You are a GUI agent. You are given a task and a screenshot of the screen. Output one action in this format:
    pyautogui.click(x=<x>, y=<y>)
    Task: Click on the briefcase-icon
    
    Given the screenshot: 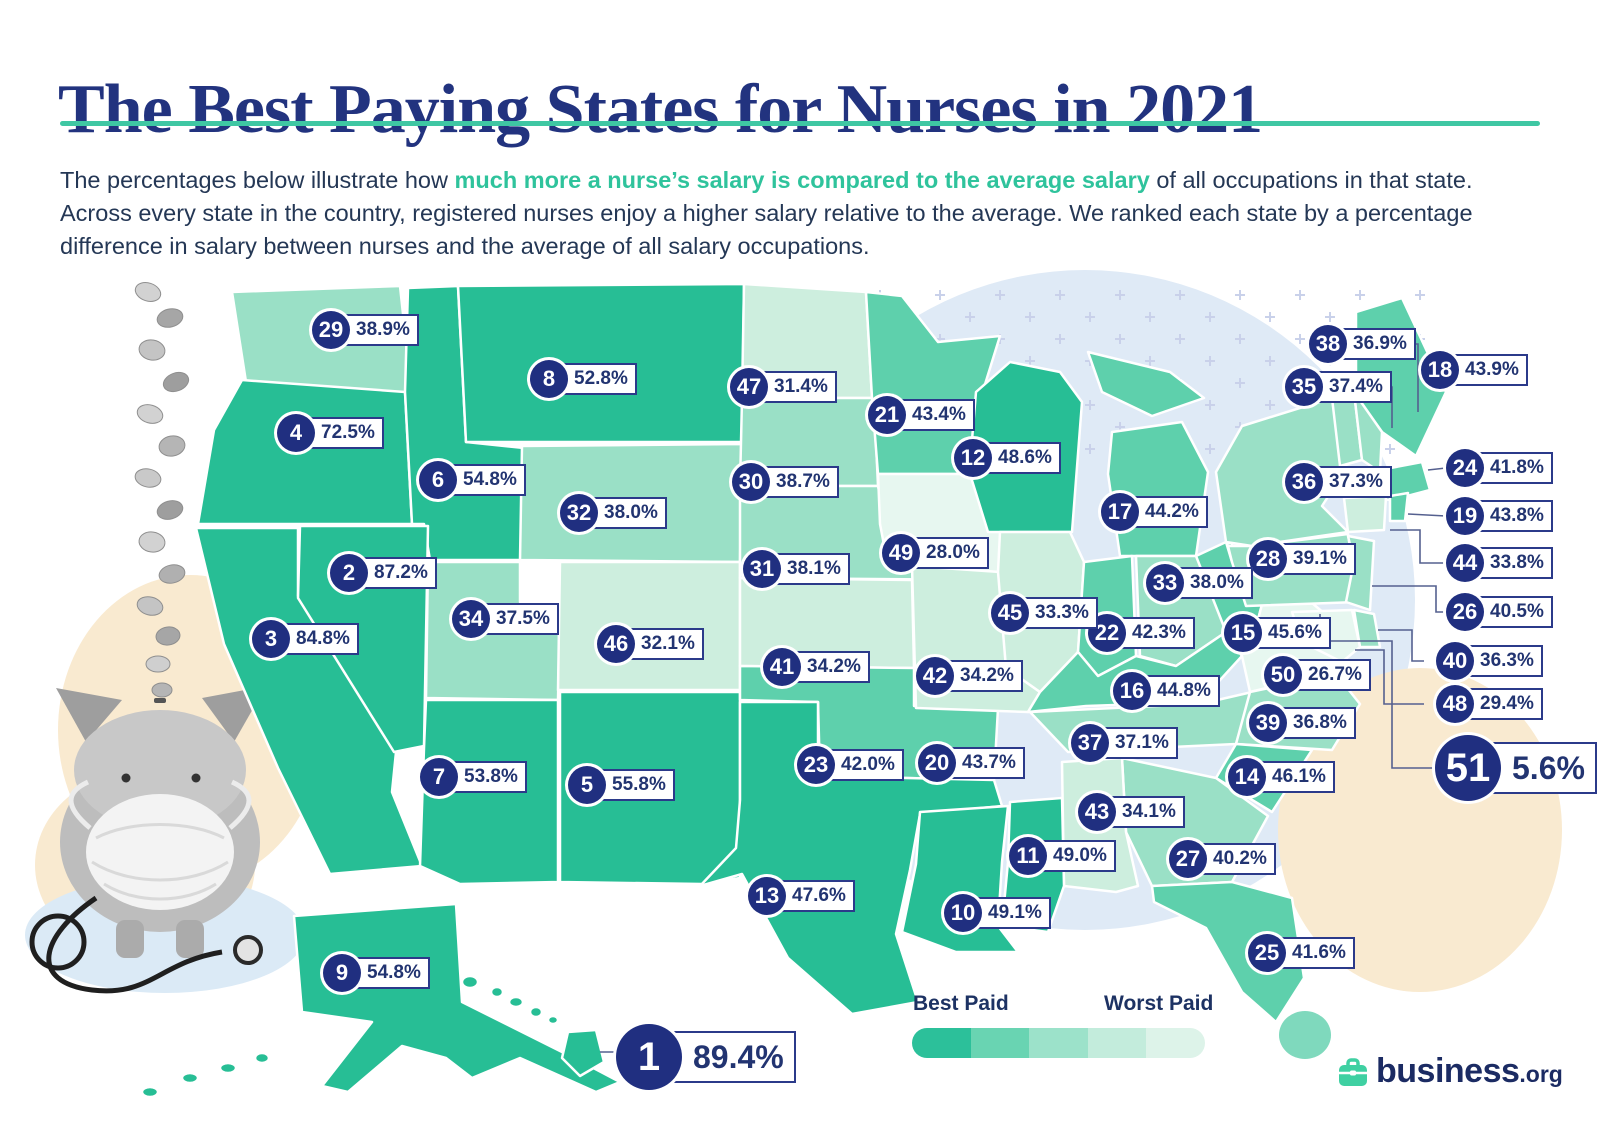 What is the action you would take?
    pyautogui.click(x=1353, y=1071)
    